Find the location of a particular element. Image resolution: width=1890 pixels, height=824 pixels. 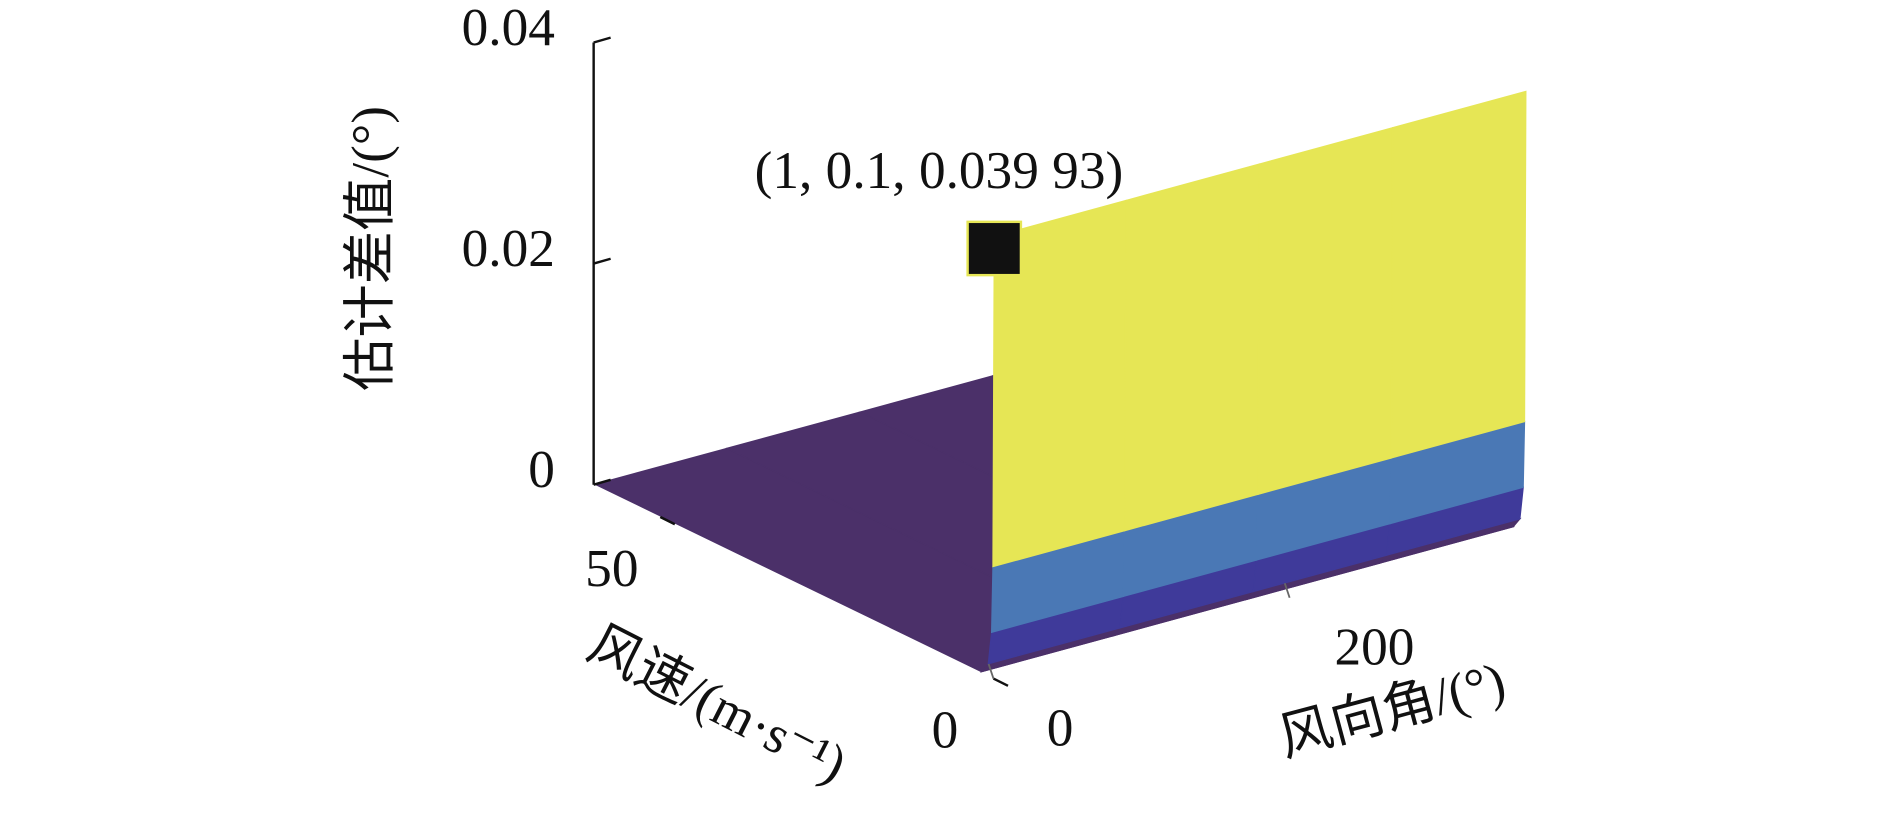

y-tick-label: 0 is located at coordinates (945, 730).